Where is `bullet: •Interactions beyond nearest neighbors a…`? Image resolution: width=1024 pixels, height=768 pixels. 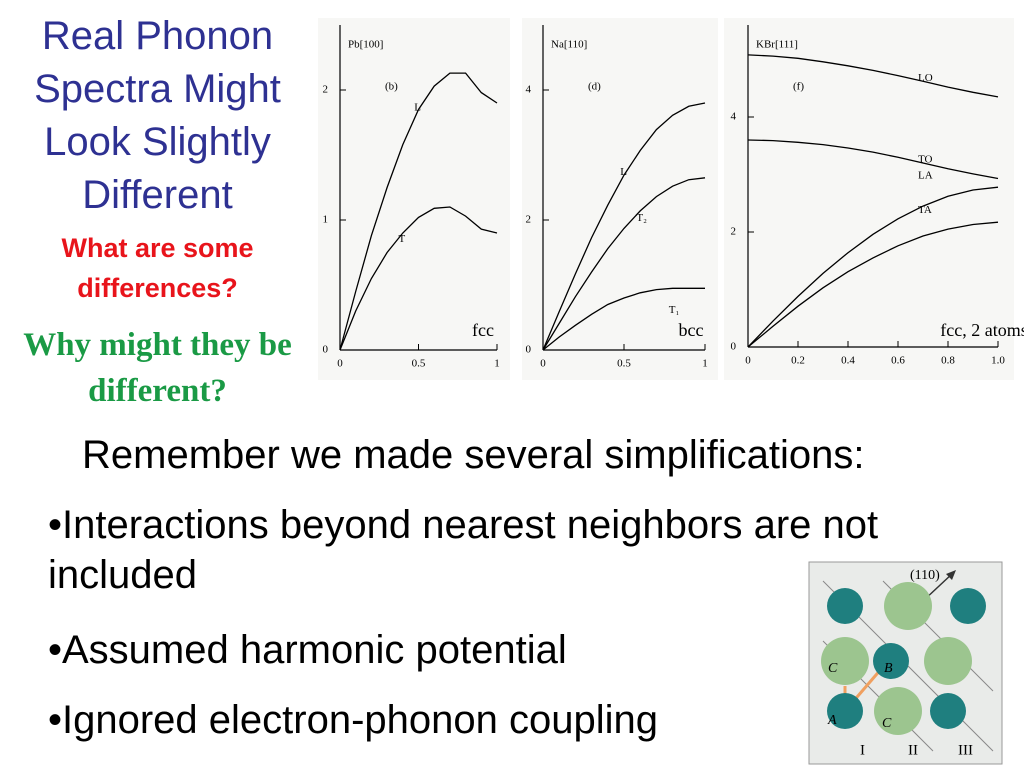 bullet: •Interactions beyond nearest neighbors a… is located at coordinates (463, 550).